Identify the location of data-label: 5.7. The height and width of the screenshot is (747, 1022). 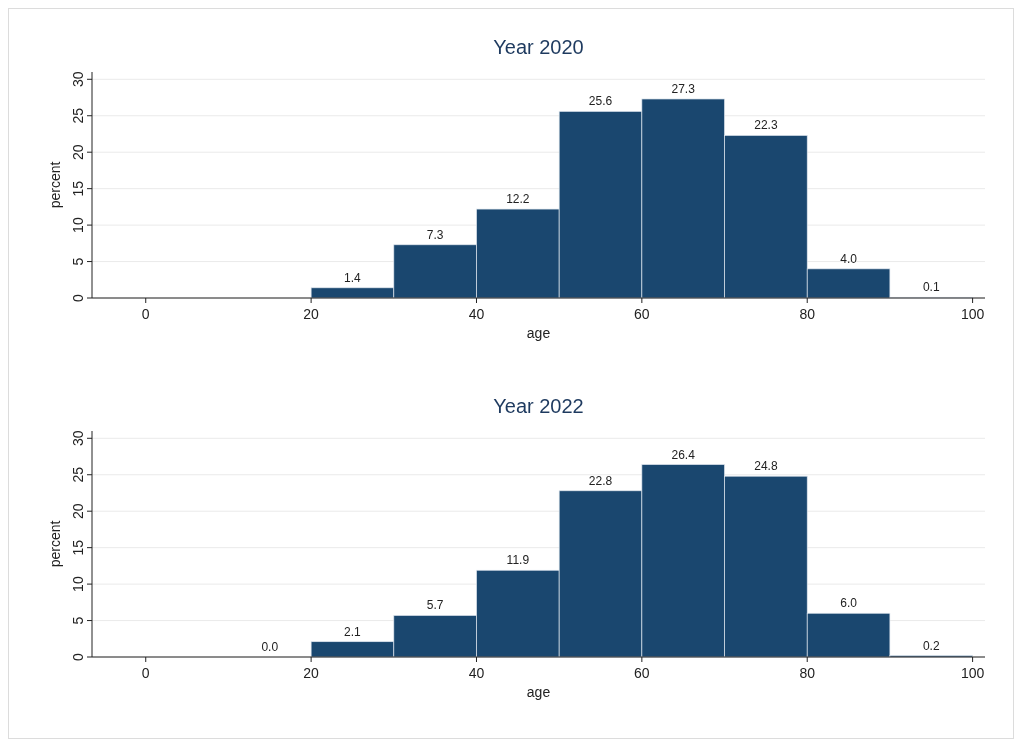
(435, 605).